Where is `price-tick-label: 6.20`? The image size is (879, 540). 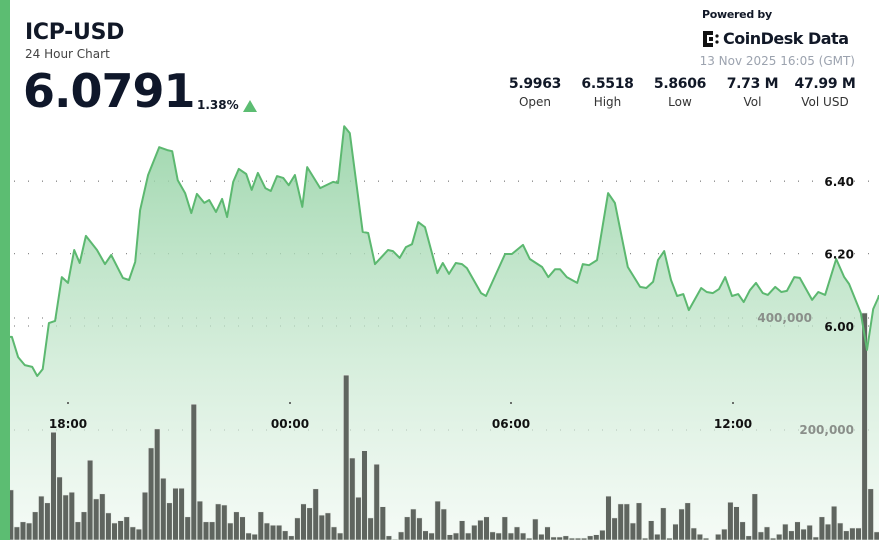
price-tick-label: 6.20 is located at coordinates (839, 255).